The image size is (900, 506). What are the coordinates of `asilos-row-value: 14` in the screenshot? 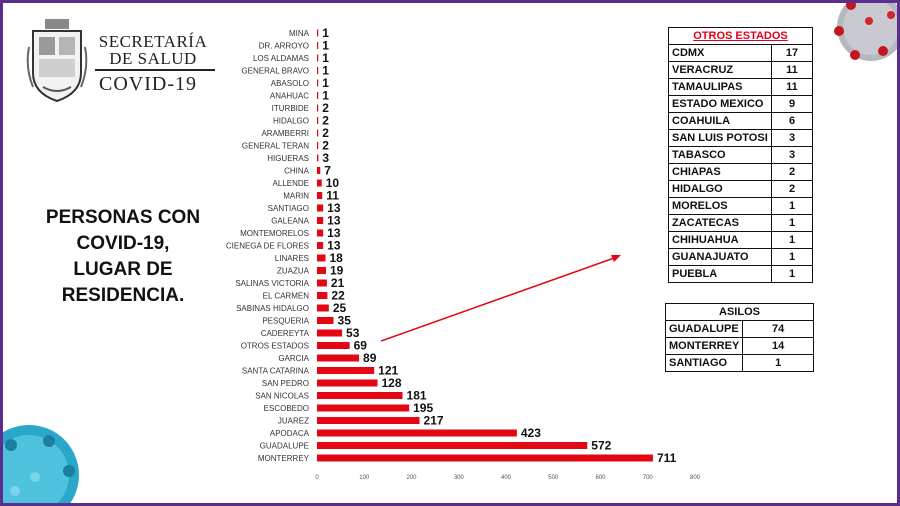 It's located at (778, 346).